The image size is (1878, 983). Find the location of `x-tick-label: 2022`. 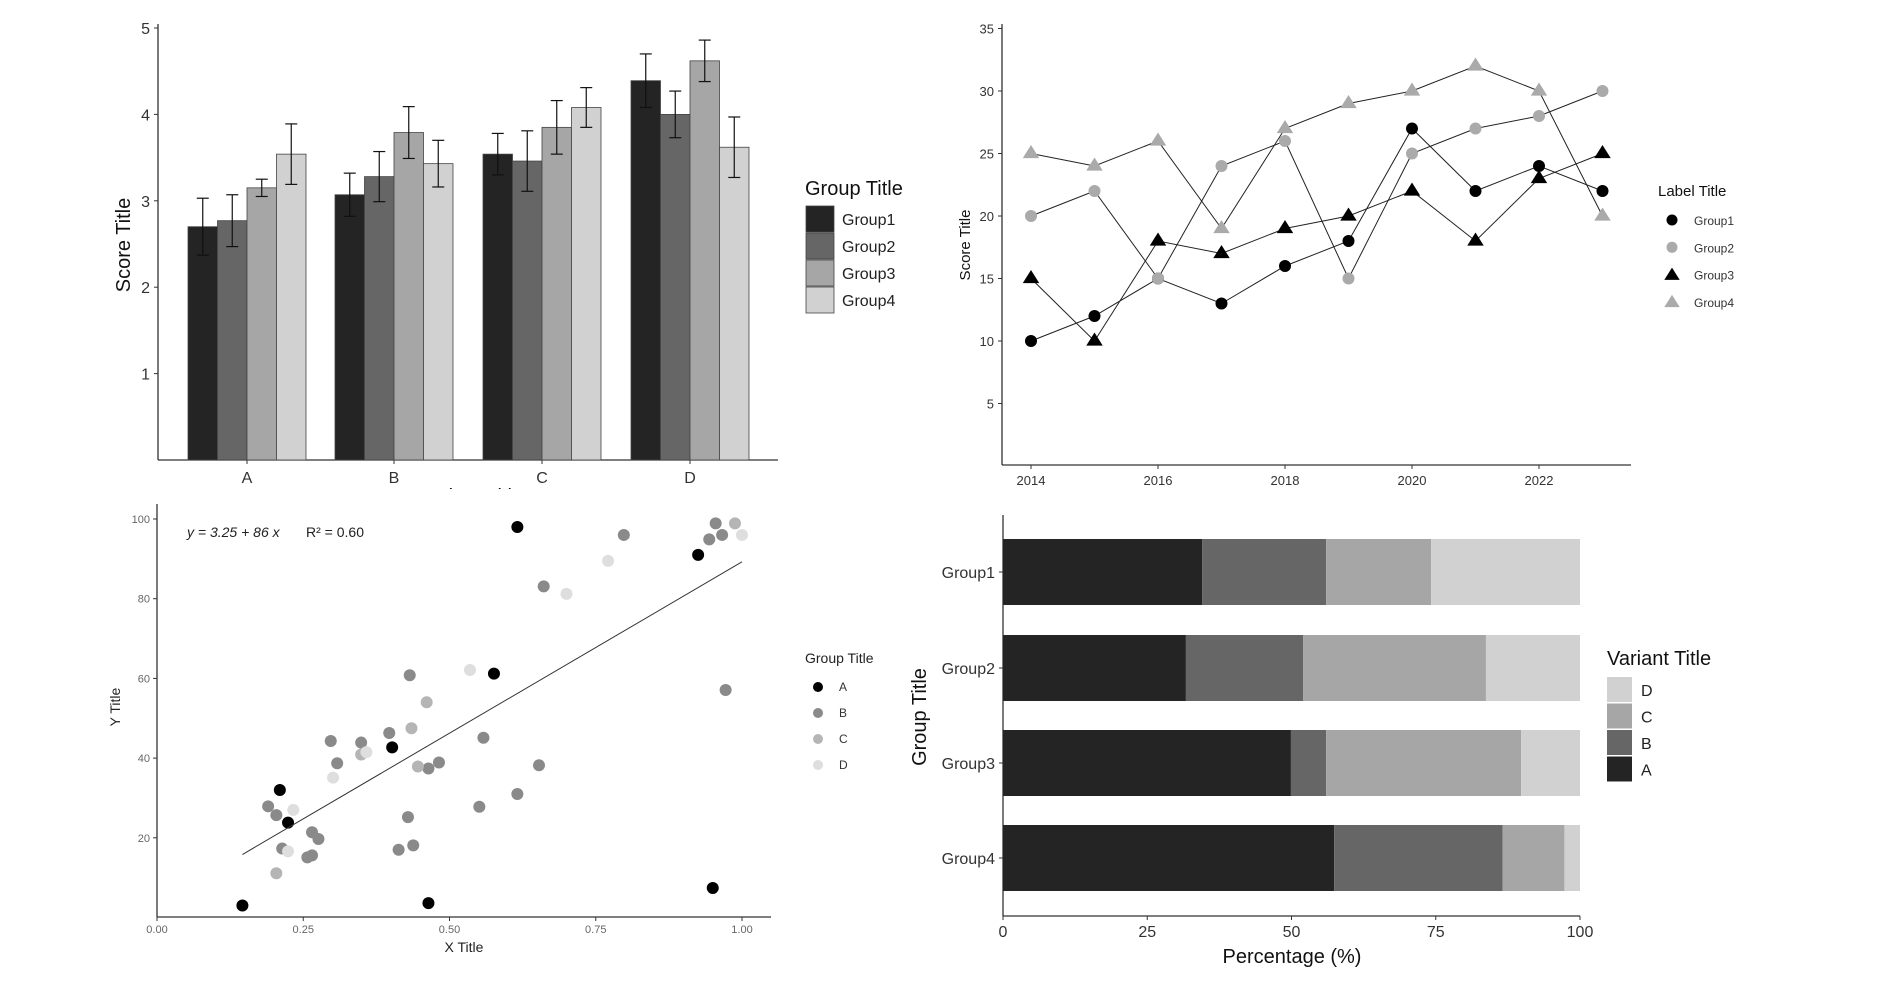

x-tick-label: 2022 is located at coordinates (1539, 480).